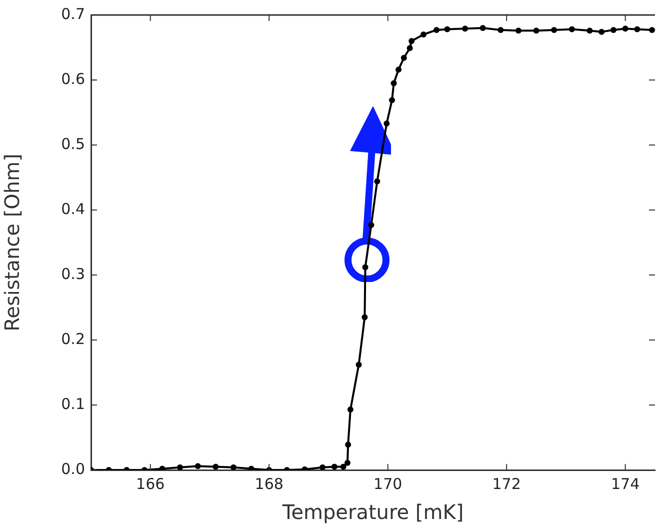  I want to click on y-tick-label: 0.0, so click(73, 469).